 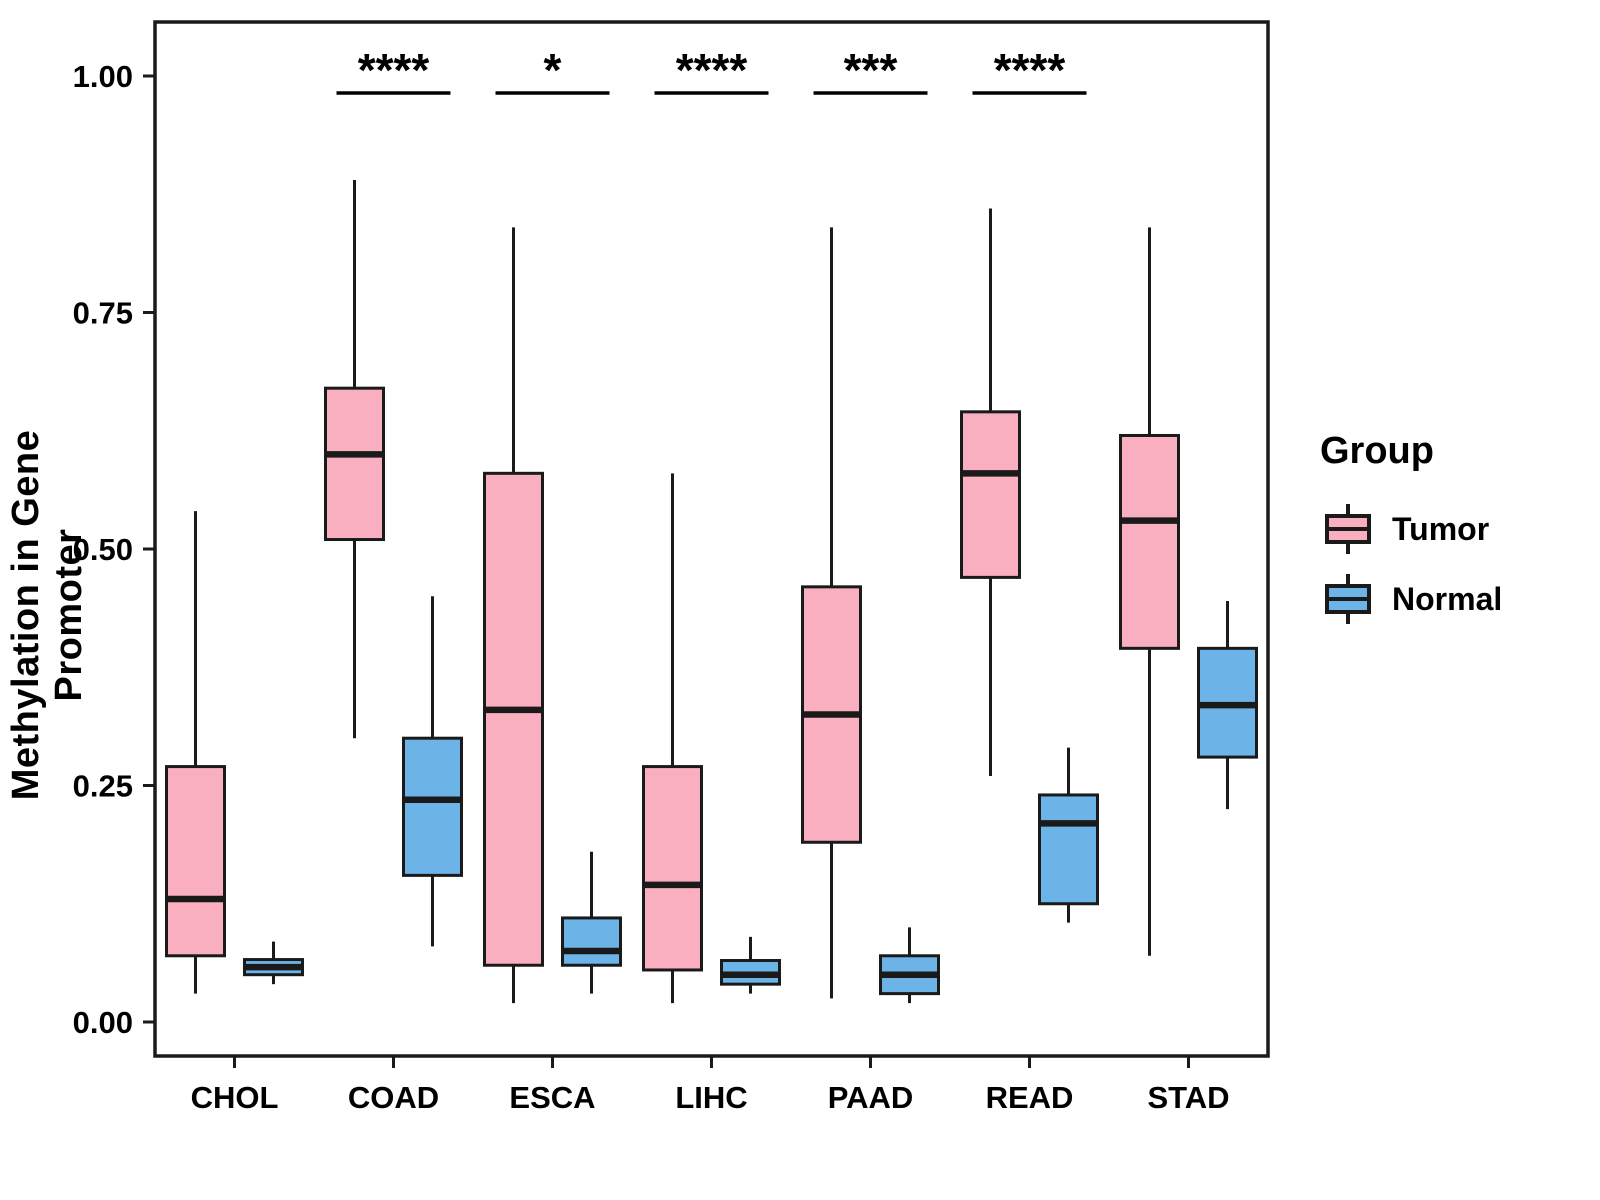 What do you see at coordinates (831, 613) in the screenshot?
I see `boxplot-tumor-paad` at bounding box center [831, 613].